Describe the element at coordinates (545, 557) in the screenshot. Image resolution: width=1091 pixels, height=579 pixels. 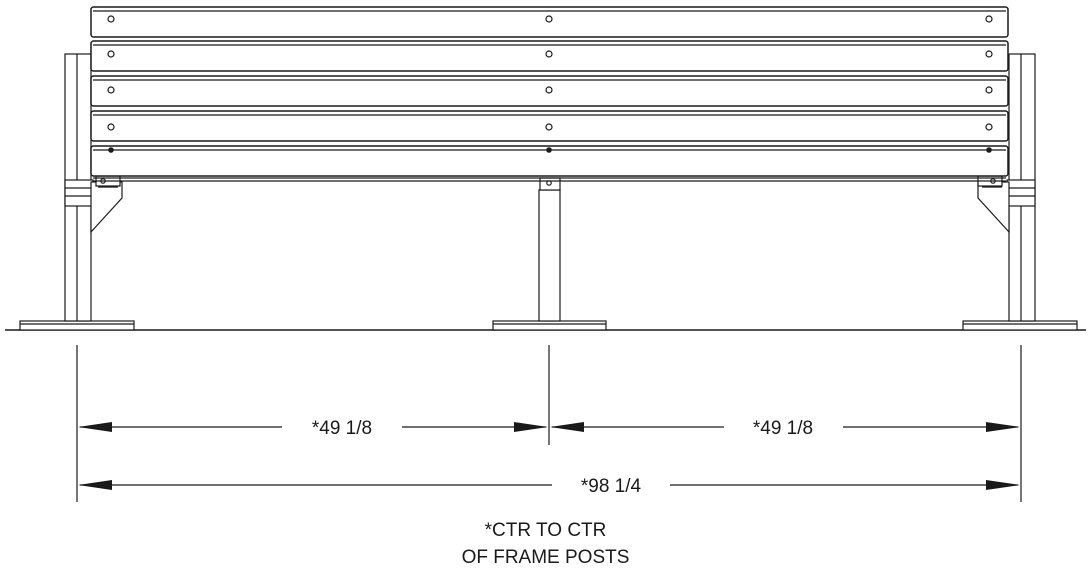
I see `note-line-2: OF FRAME POSTS` at that location.